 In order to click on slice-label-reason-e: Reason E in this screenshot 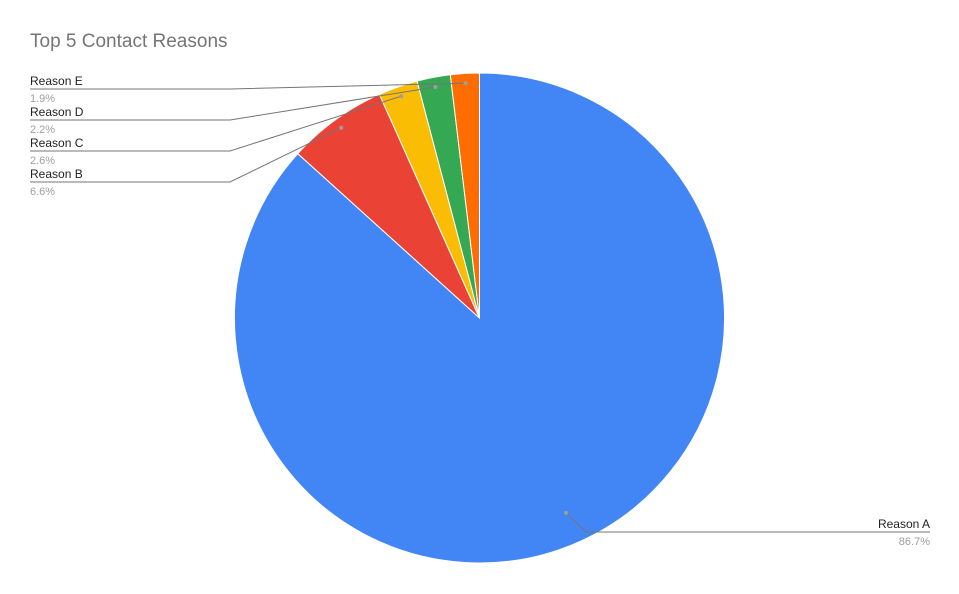, I will do `click(56, 81)`.